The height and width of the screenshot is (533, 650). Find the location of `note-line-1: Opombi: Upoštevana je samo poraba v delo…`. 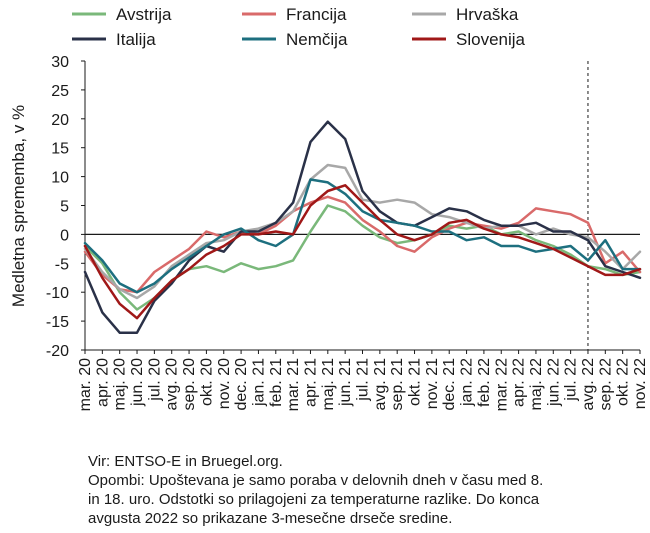

note-line-1: Opombi: Upoštevana je samo poraba v delo… is located at coordinates (316, 480).